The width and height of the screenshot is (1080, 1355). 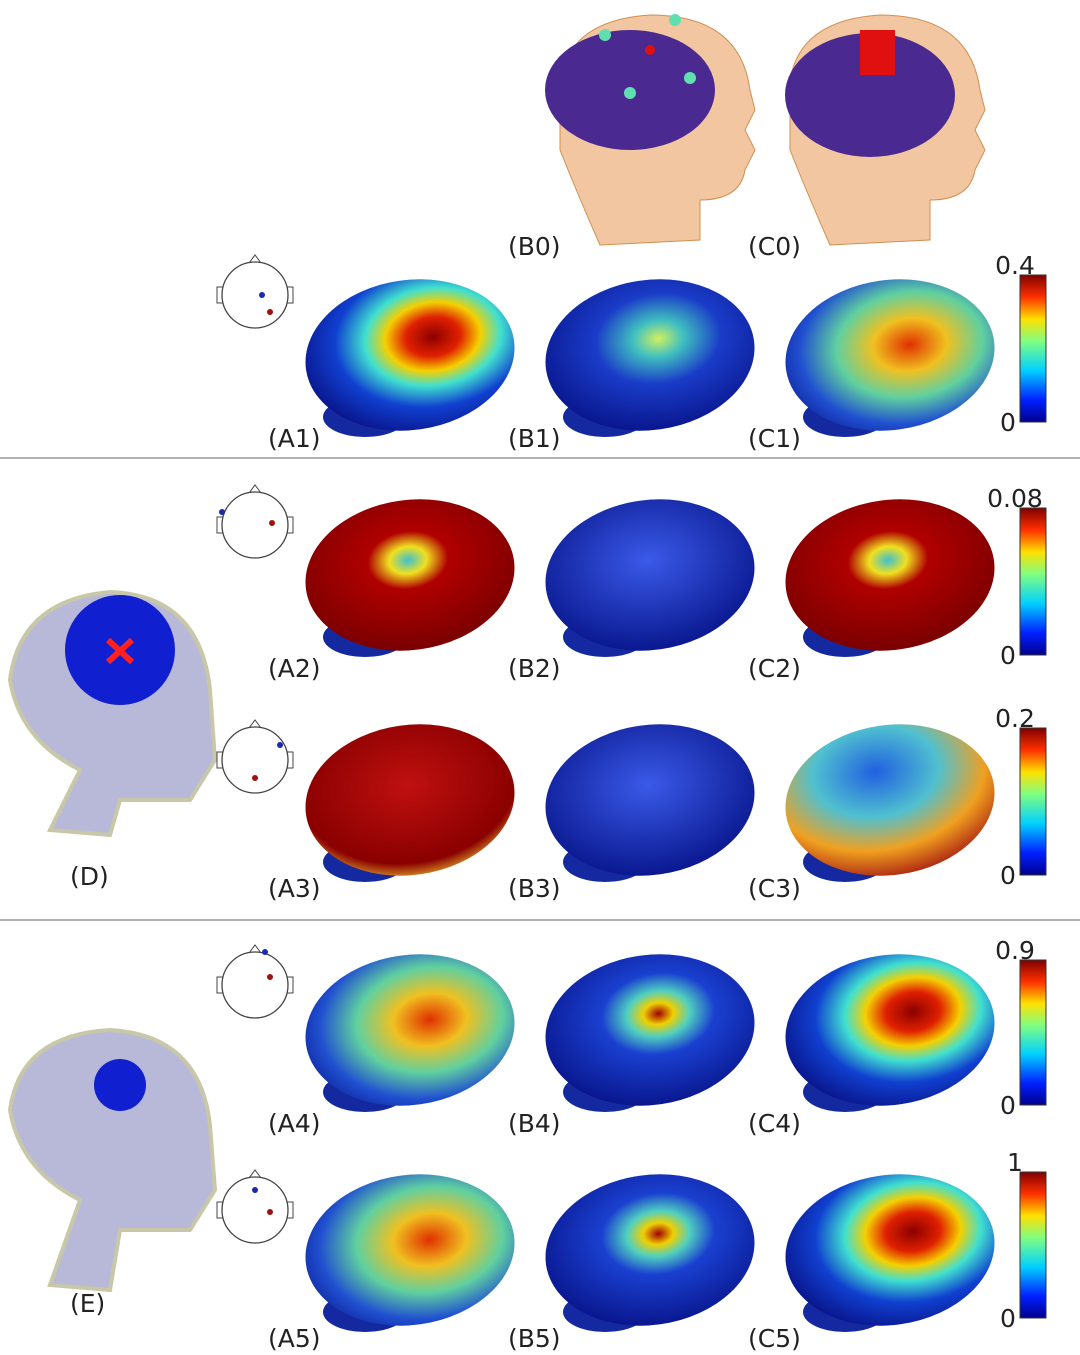 What do you see at coordinates (534, 438) in the screenshot?
I see `panel-label: (B1)` at bounding box center [534, 438].